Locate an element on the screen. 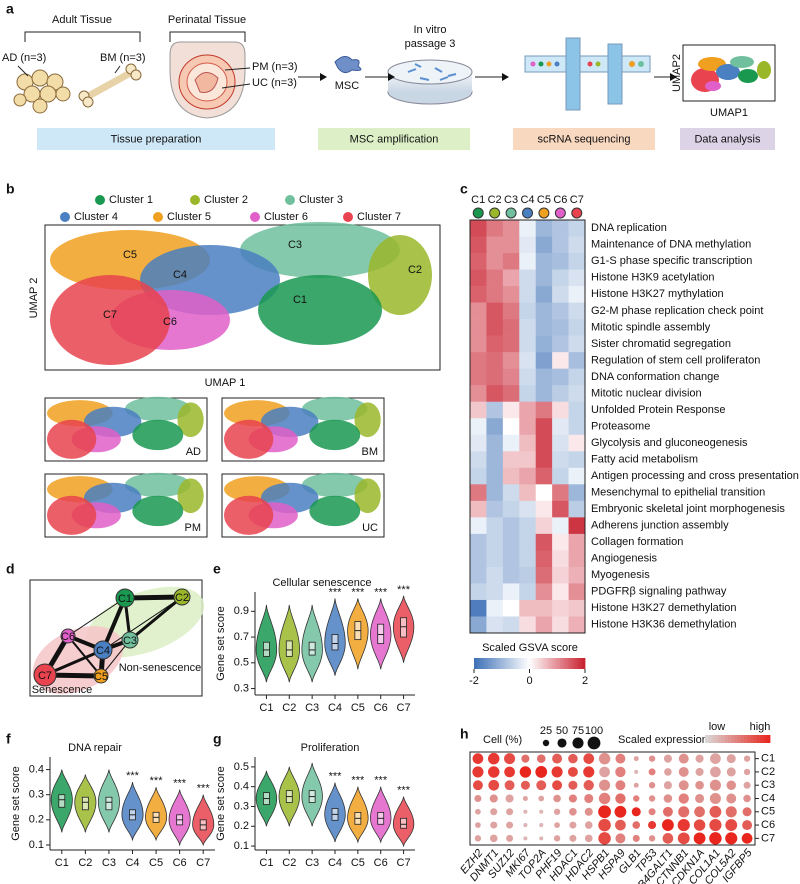 This screenshot has height=884, width=800. size-legend-title: Cell (%) is located at coordinates (502, 740).